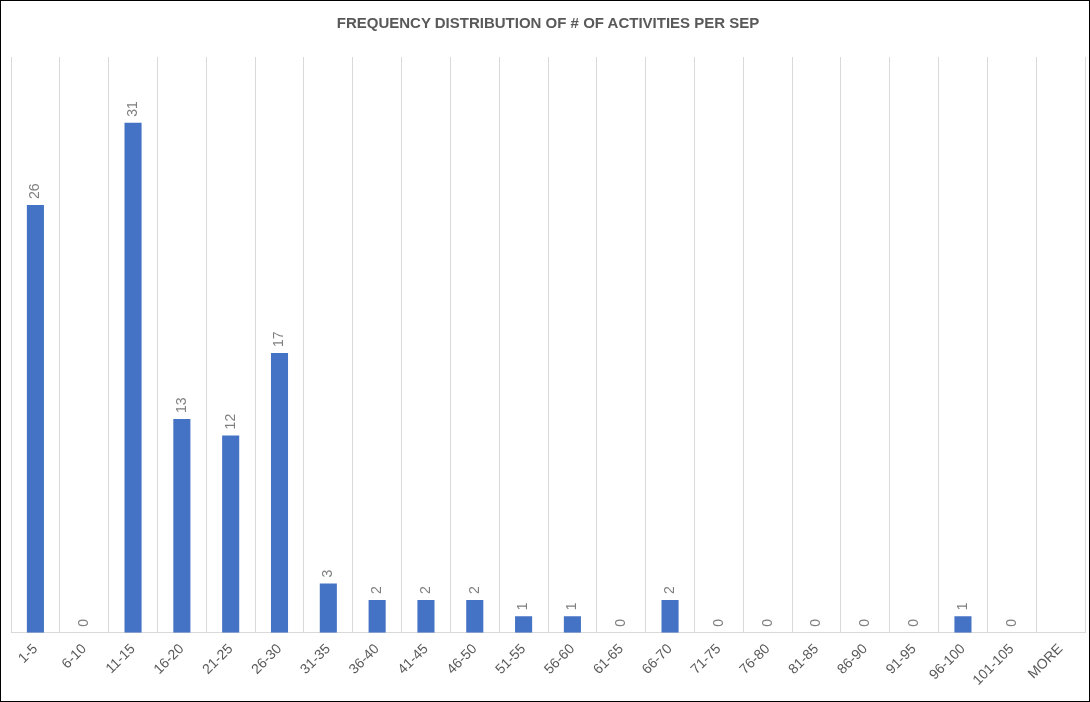 Image resolution: width=1090 pixels, height=702 pixels. Describe the element at coordinates (327, 573) in the screenshot. I see `data-label: 3` at that location.